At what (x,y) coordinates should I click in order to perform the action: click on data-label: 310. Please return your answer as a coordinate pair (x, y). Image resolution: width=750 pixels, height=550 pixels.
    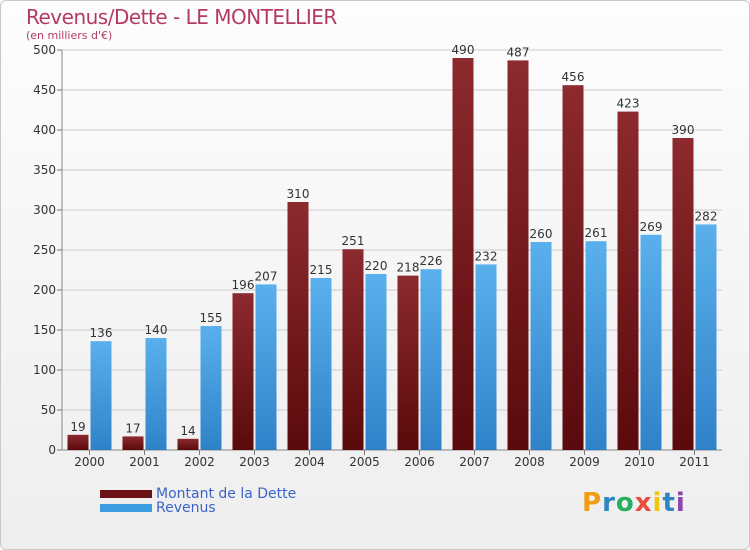
    Looking at the image, I should click on (298, 194).